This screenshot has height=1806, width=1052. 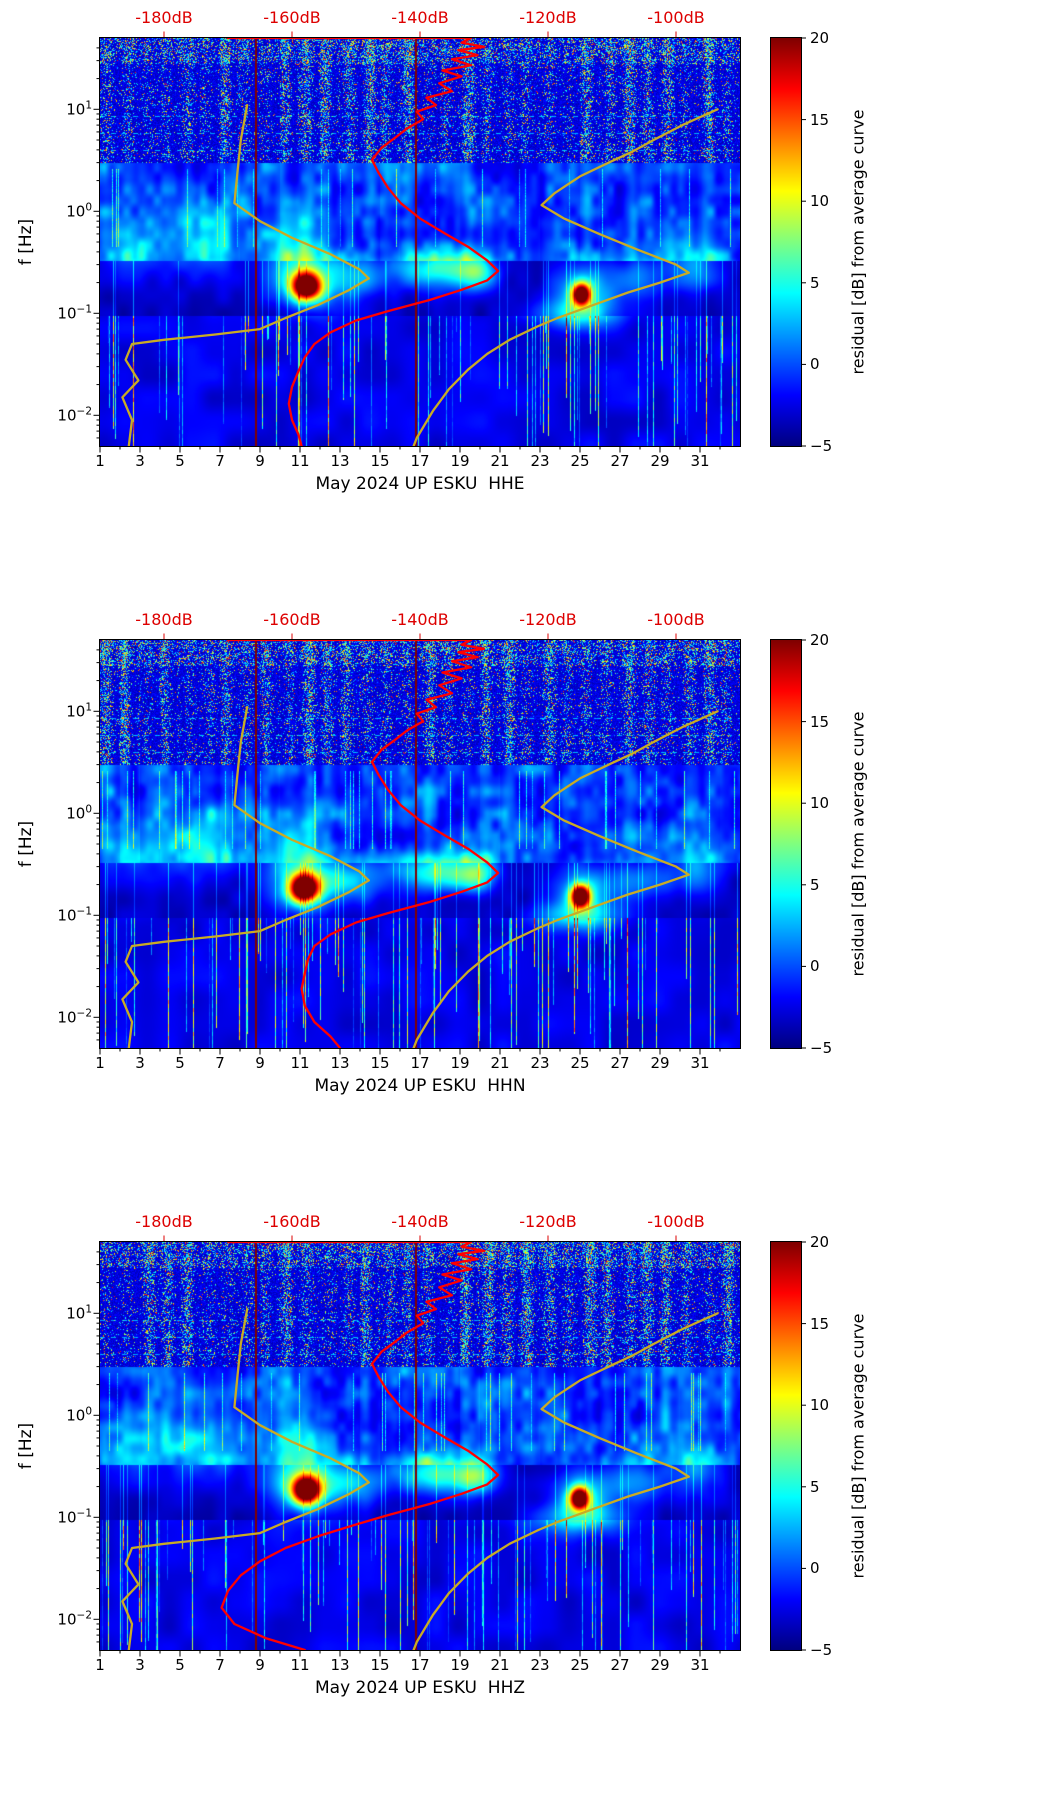 I want to click on colorbar-gradient, so click(x=786, y=242).